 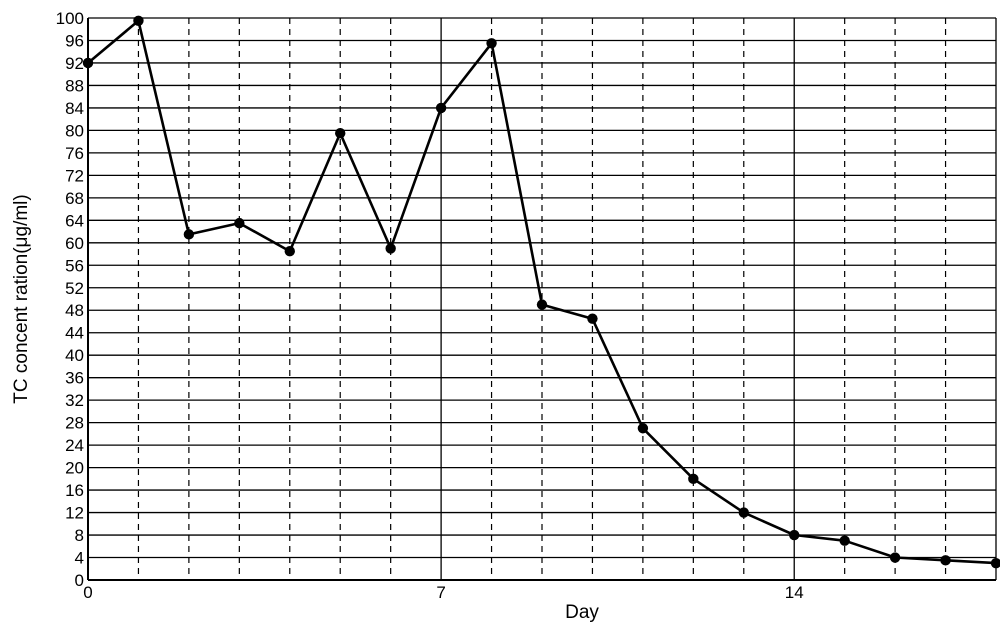 What do you see at coordinates (74, 243) in the screenshot?
I see `y-tick-label: 60` at bounding box center [74, 243].